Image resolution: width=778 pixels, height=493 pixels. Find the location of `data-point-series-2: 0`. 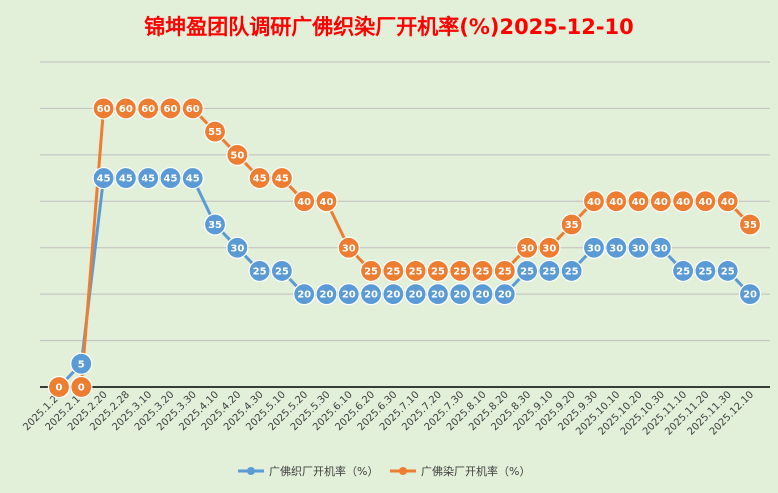

data-point-series-2: 0 is located at coordinates (59, 387).